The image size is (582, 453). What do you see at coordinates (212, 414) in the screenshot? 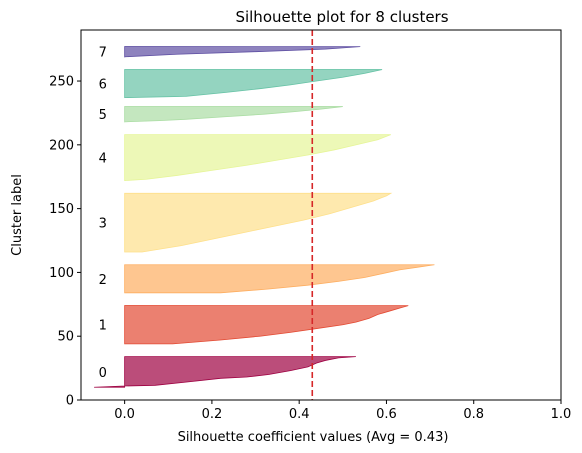
I see `x-tick-label: 0.2` at bounding box center [212, 414].